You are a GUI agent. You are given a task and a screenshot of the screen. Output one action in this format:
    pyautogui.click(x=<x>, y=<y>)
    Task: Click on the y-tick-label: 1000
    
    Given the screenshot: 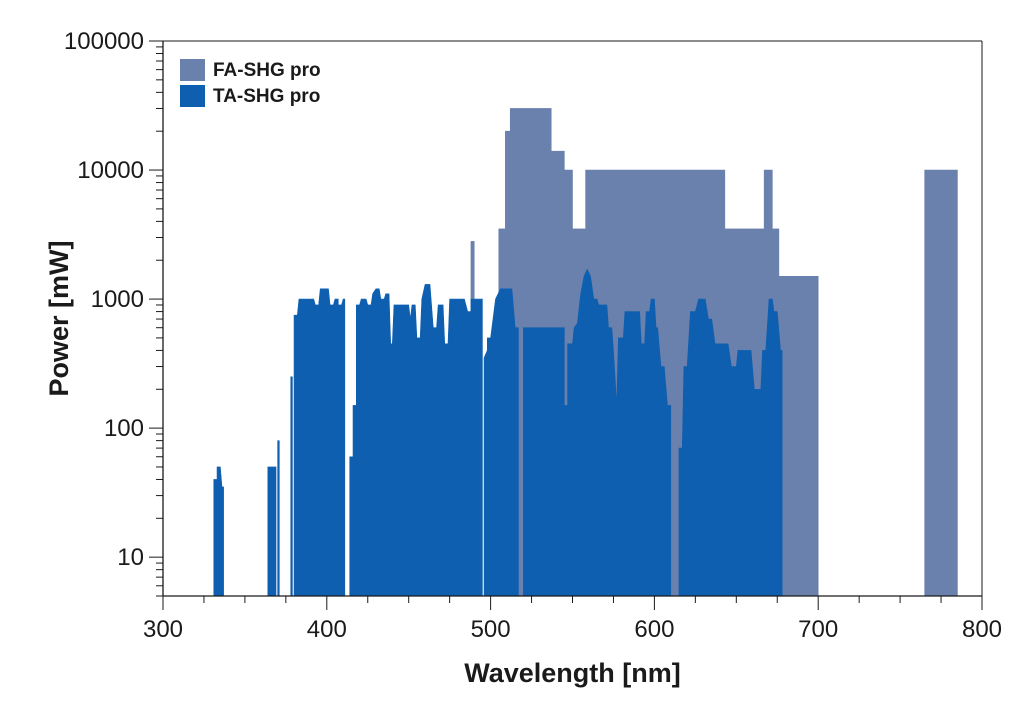 What is the action you would take?
    pyautogui.click(x=117, y=299)
    